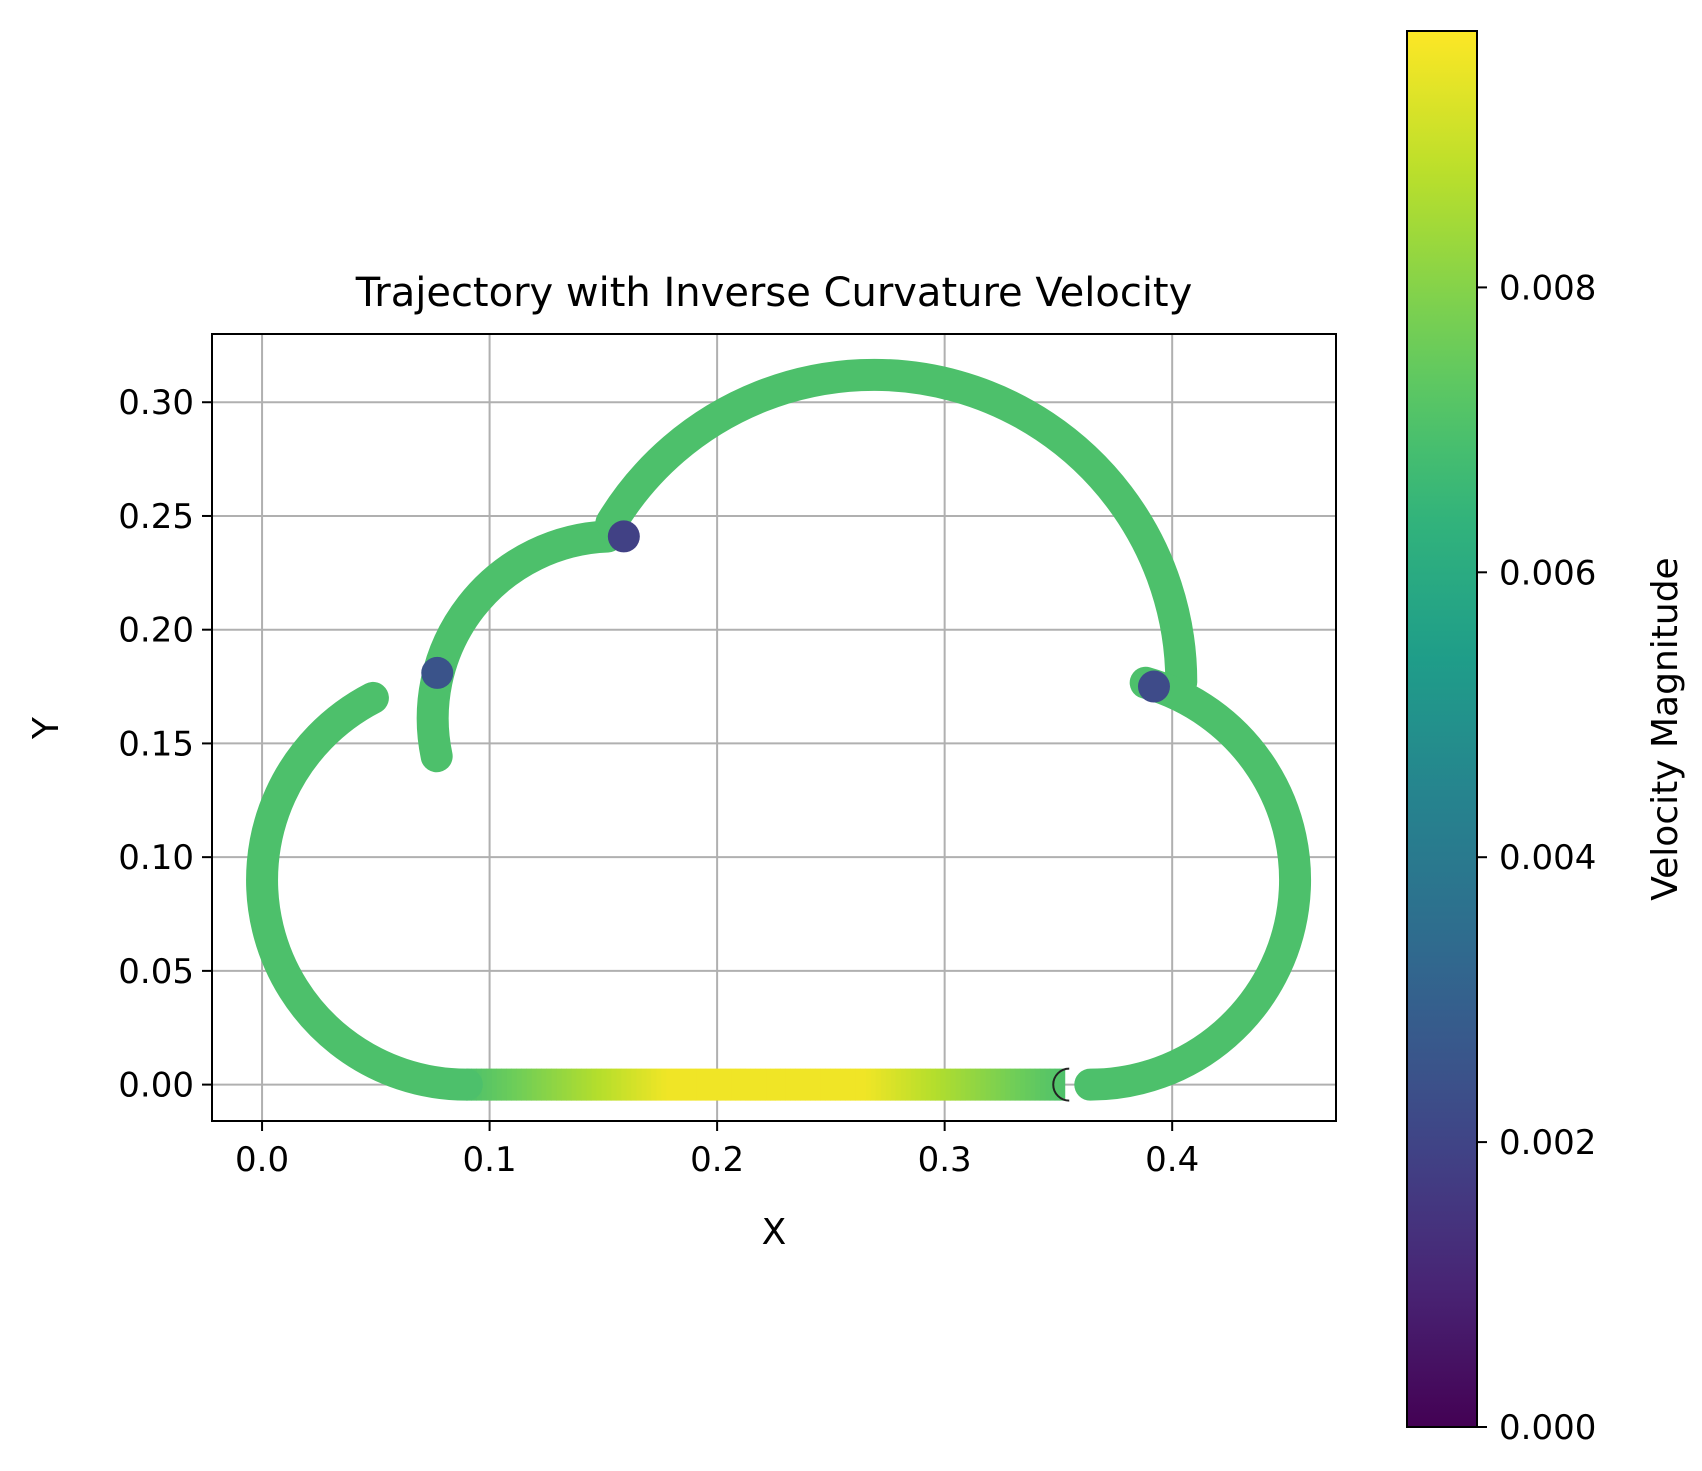 Image resolution: width=1702 pixels, height=1471 pixels. Describe the element at coordinates (1547, 1428) in the screenshot. I see `colorbar-tick-label: 0.000` at that location.